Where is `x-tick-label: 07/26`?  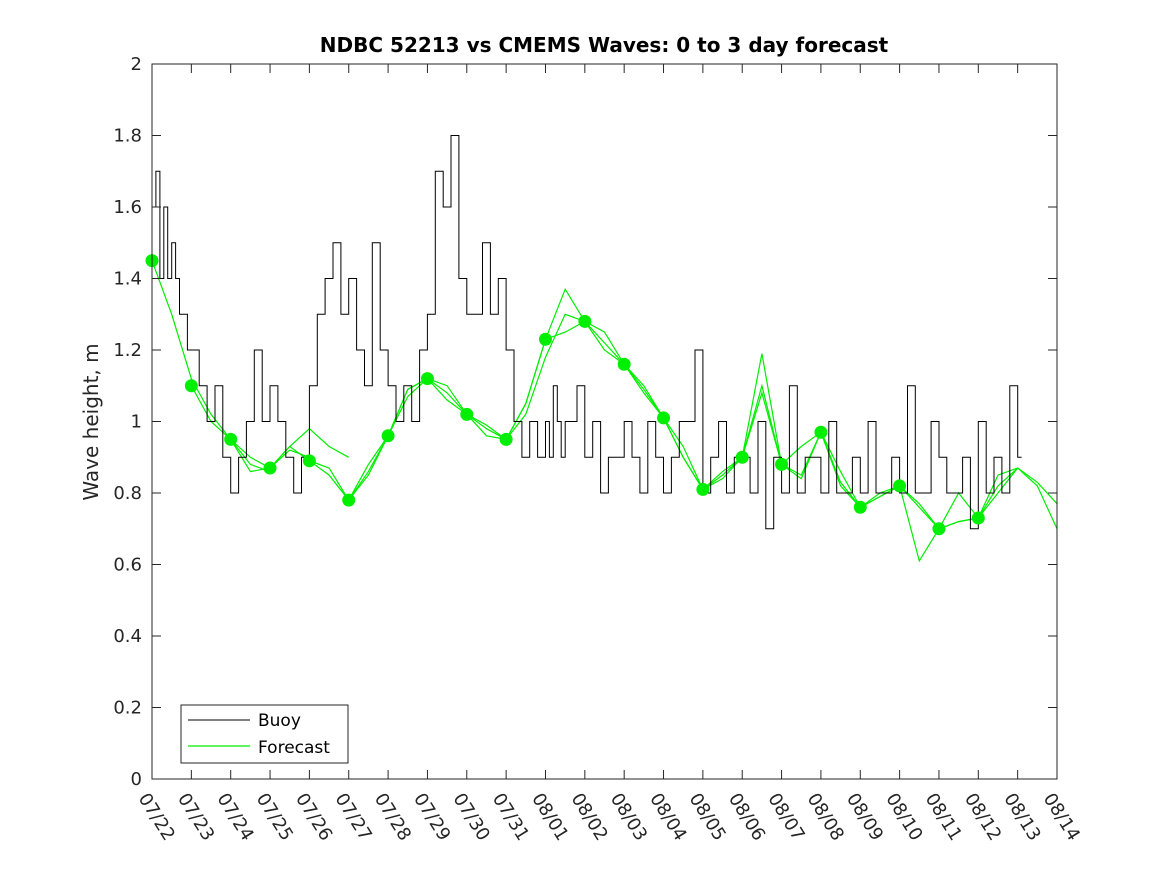 x-tick-label: 07/26 is located at coordinates (313, 817).